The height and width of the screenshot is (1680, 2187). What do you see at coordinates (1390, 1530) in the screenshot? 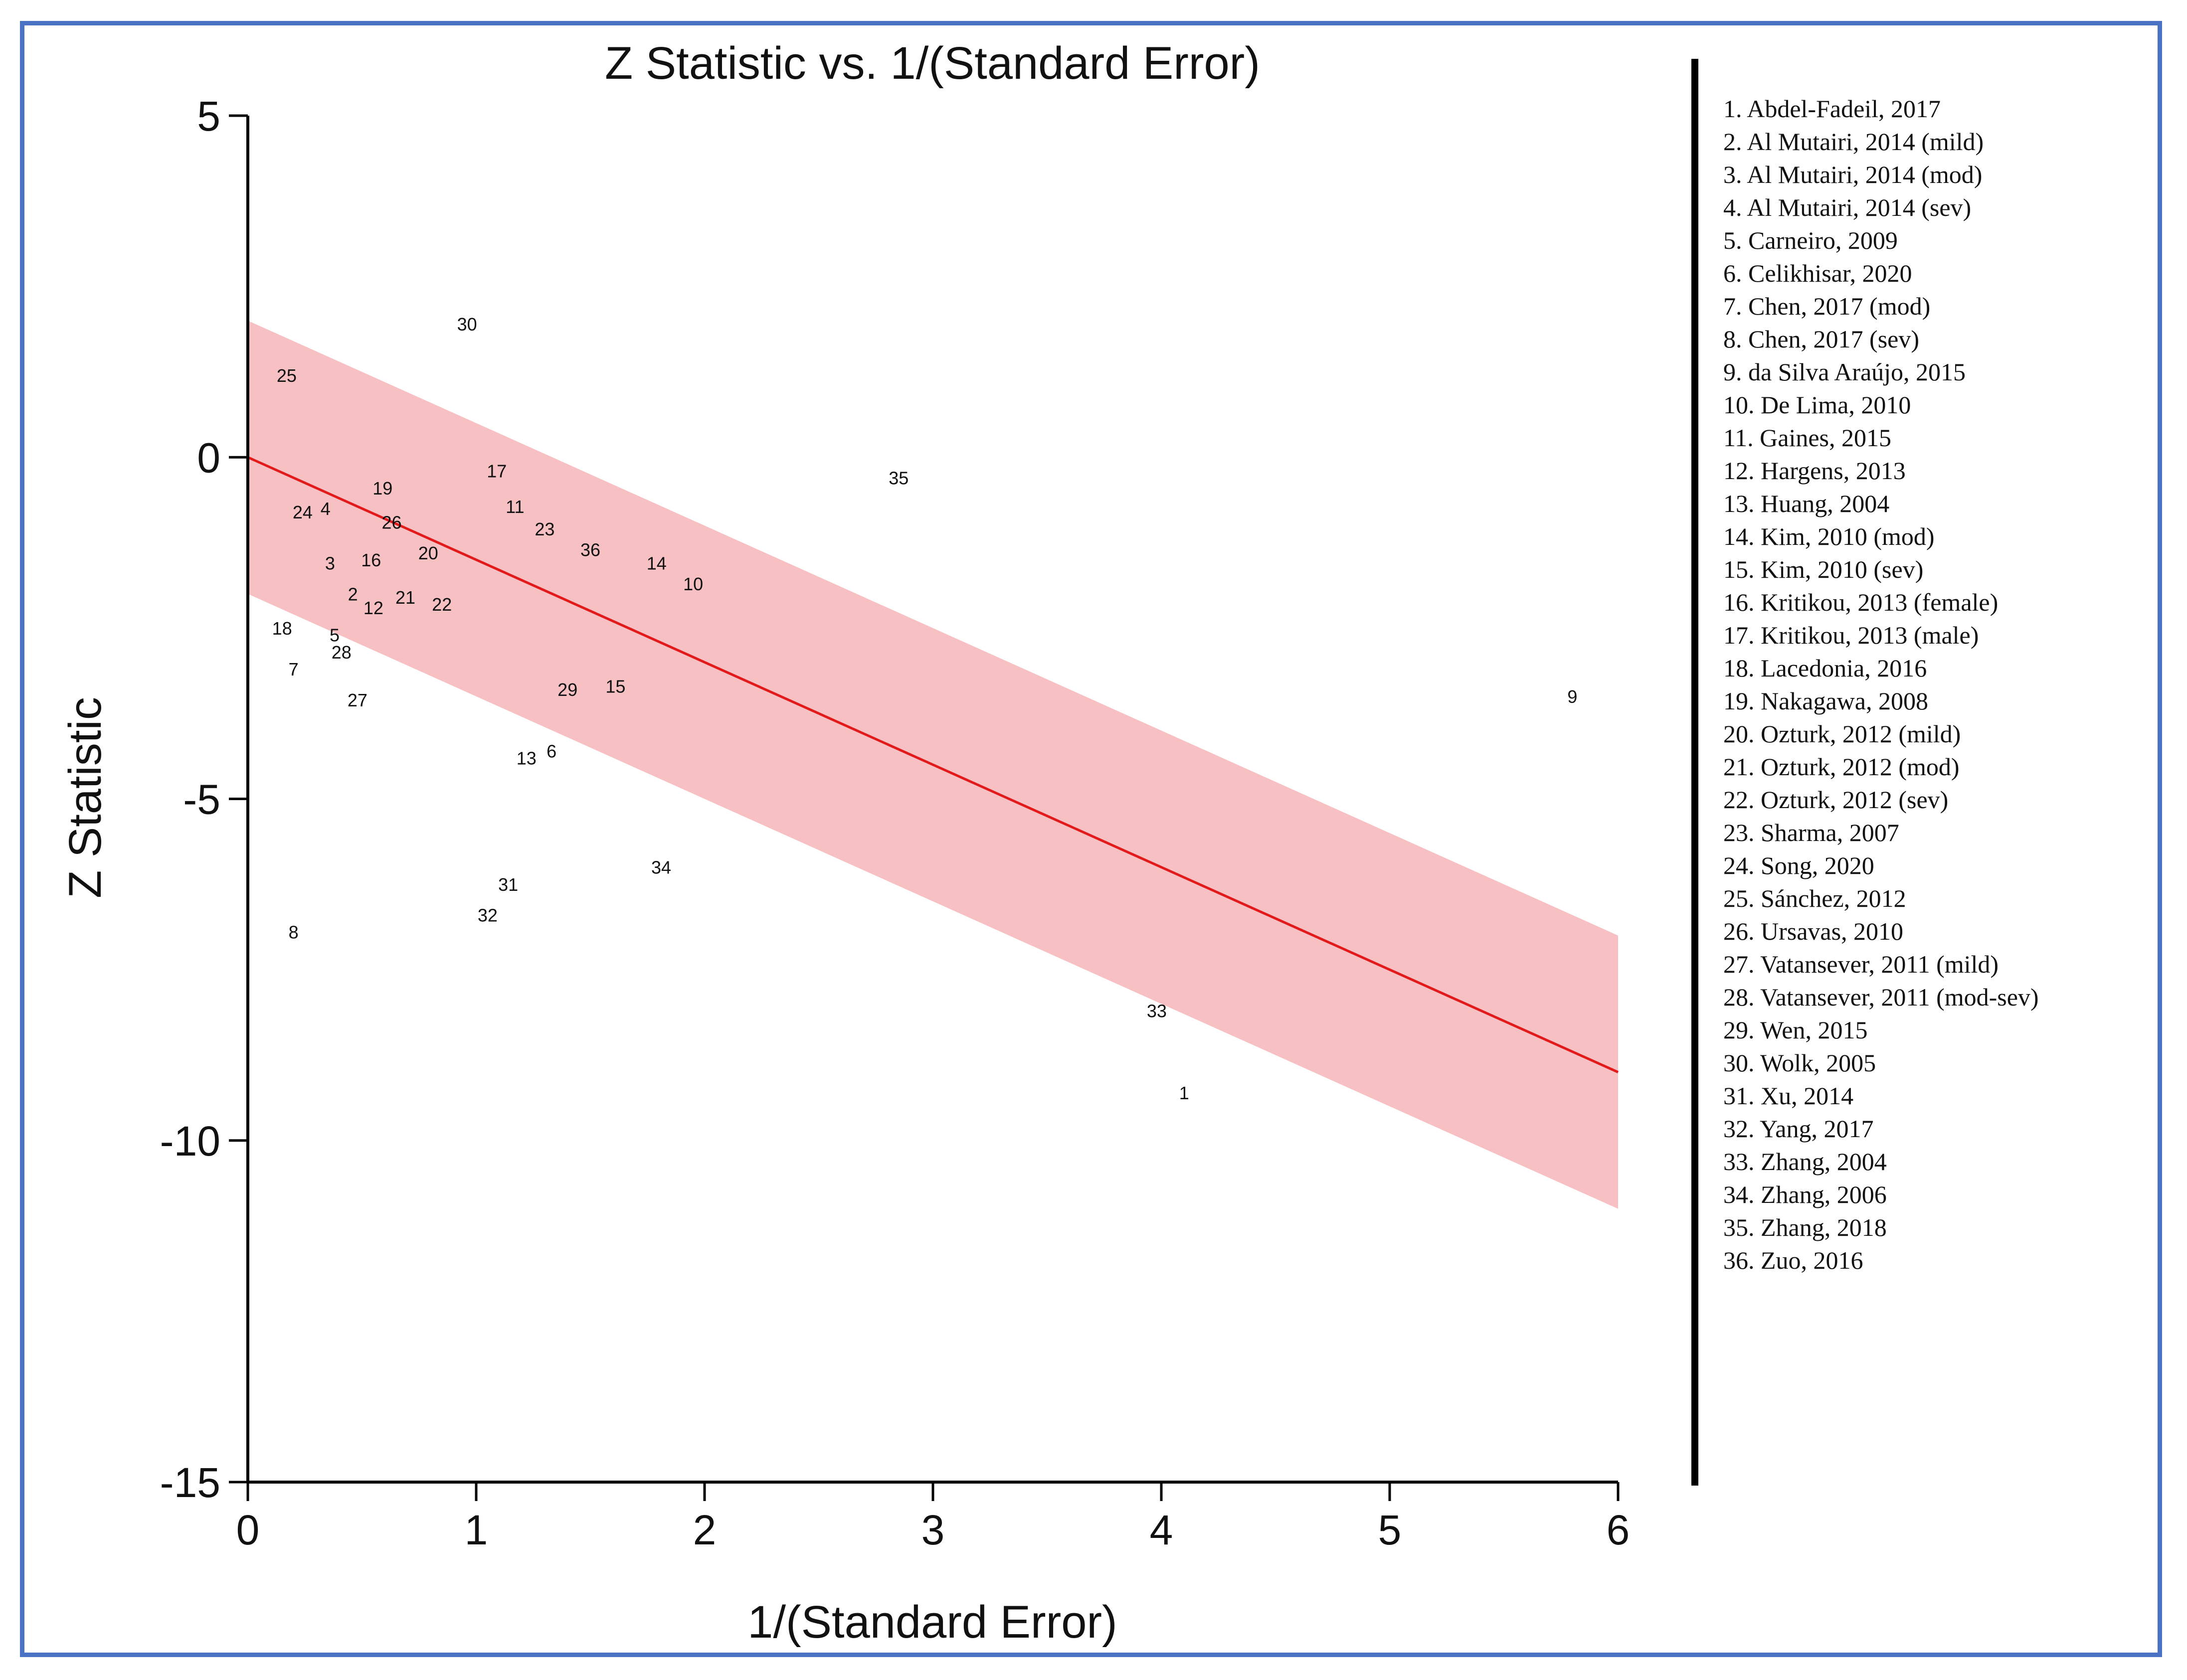
I see `x-tick-label: 5` at bounding box center [1390, 1530].